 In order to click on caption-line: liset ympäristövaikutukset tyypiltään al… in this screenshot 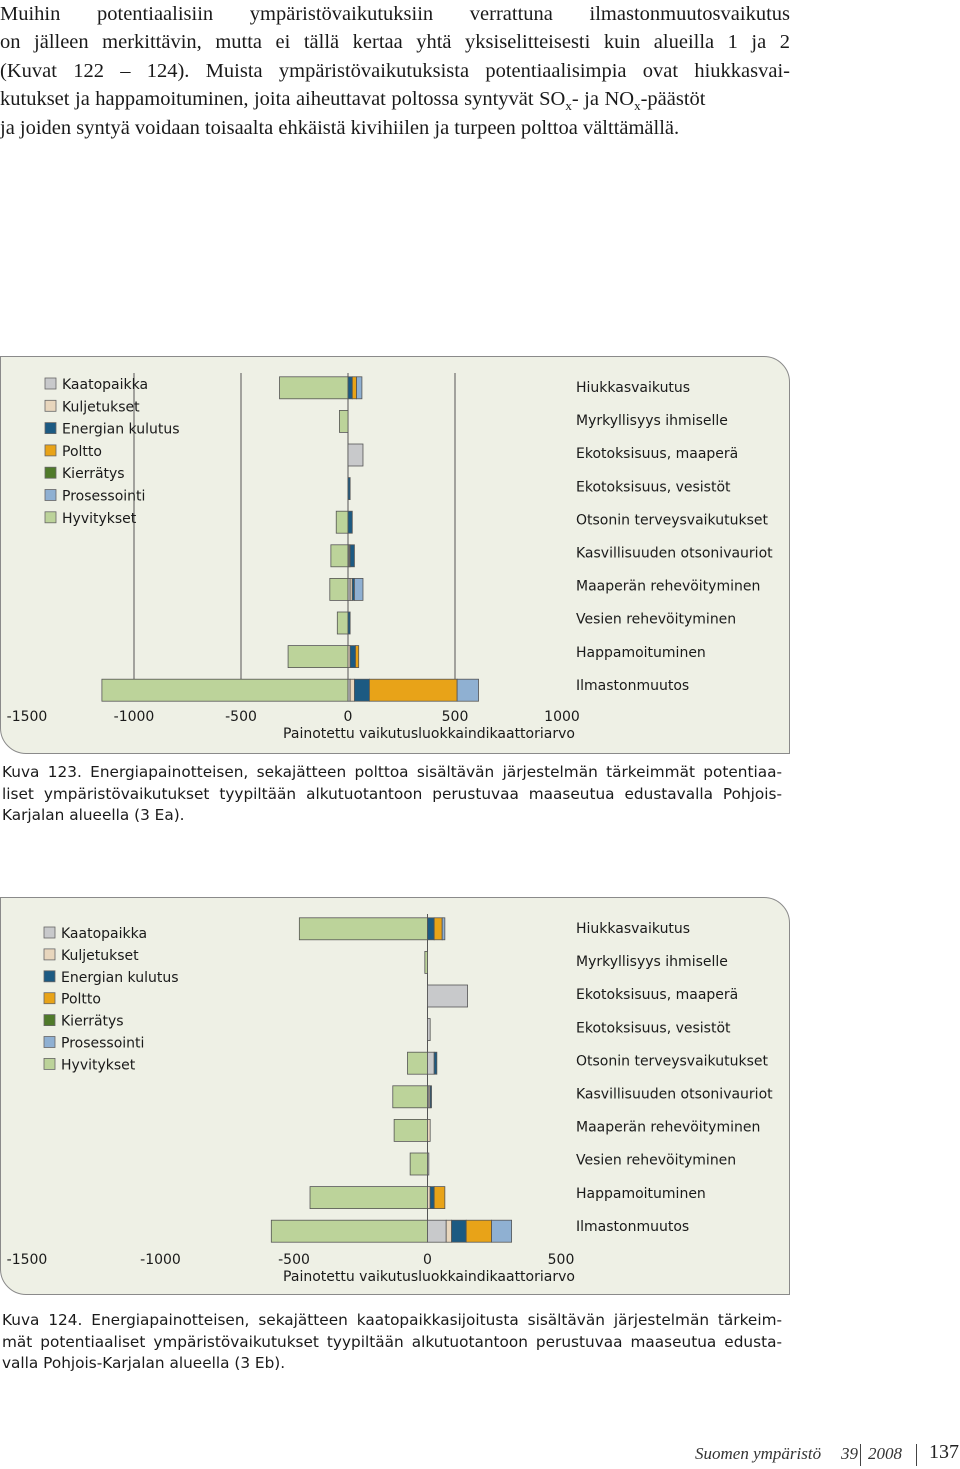, I will do `click(392, 793)`.